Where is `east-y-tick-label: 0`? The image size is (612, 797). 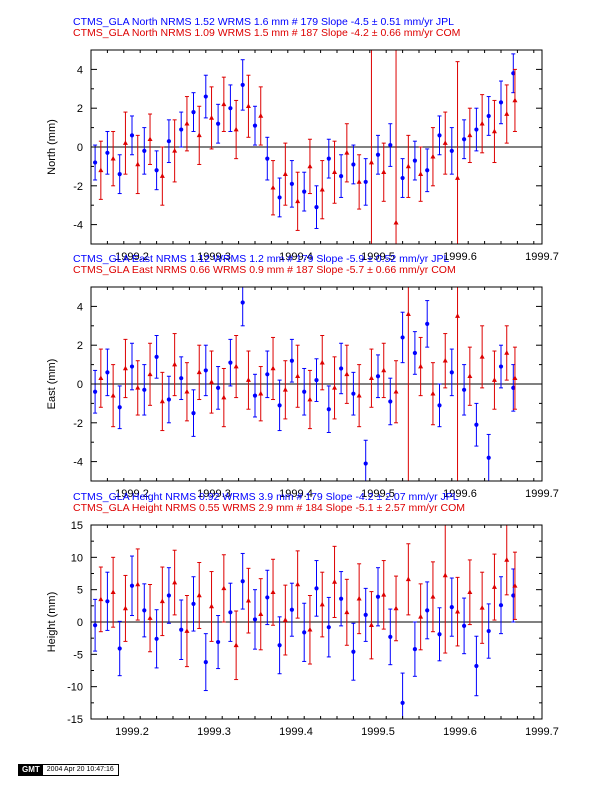 east-y-tick-label: 0 is located at coordinates (80, 385).